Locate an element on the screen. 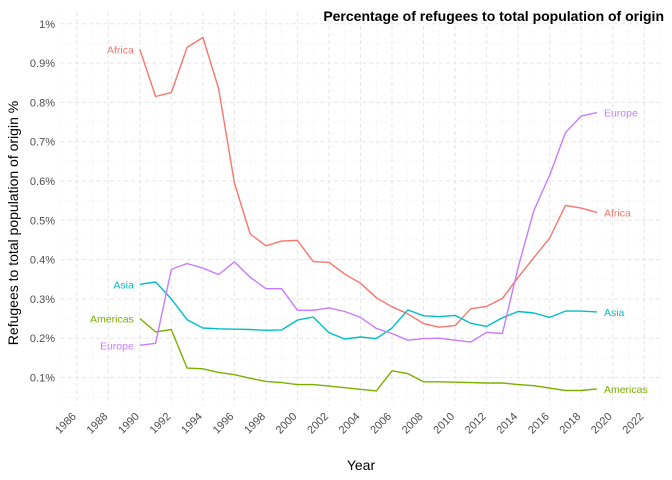 This screenshot has width=672, height=480. y-tick-label: 0.1% is located at coordinates (42, 378).